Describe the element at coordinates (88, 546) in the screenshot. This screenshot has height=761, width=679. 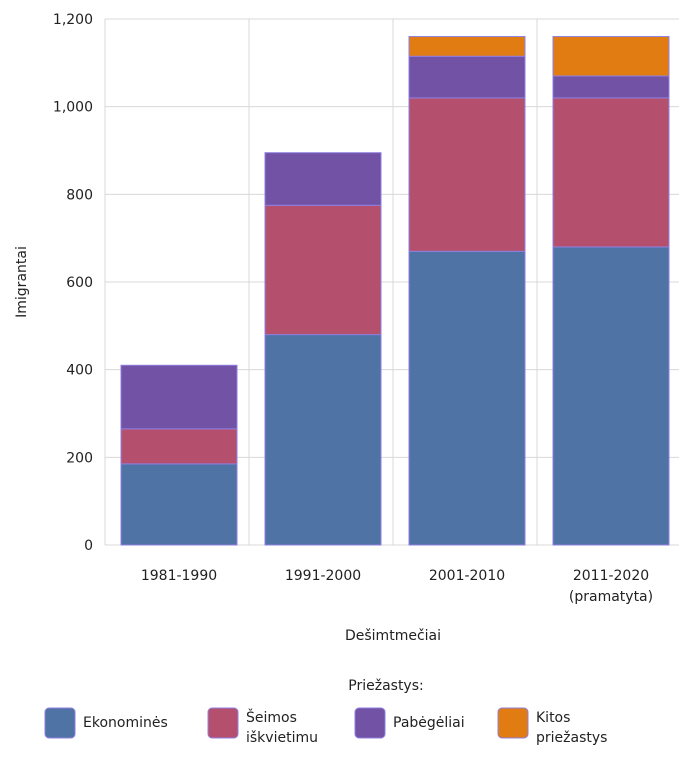
I see `y-tick-label: 0` at that location.